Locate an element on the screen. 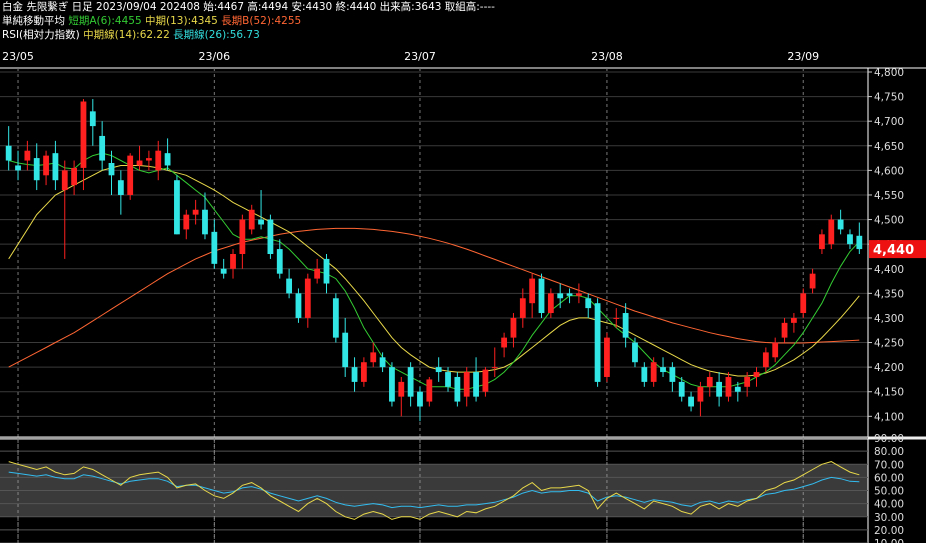 The image size is (926, 543). ma-label: 単純移動平均 is located at coordinates (33, 21).